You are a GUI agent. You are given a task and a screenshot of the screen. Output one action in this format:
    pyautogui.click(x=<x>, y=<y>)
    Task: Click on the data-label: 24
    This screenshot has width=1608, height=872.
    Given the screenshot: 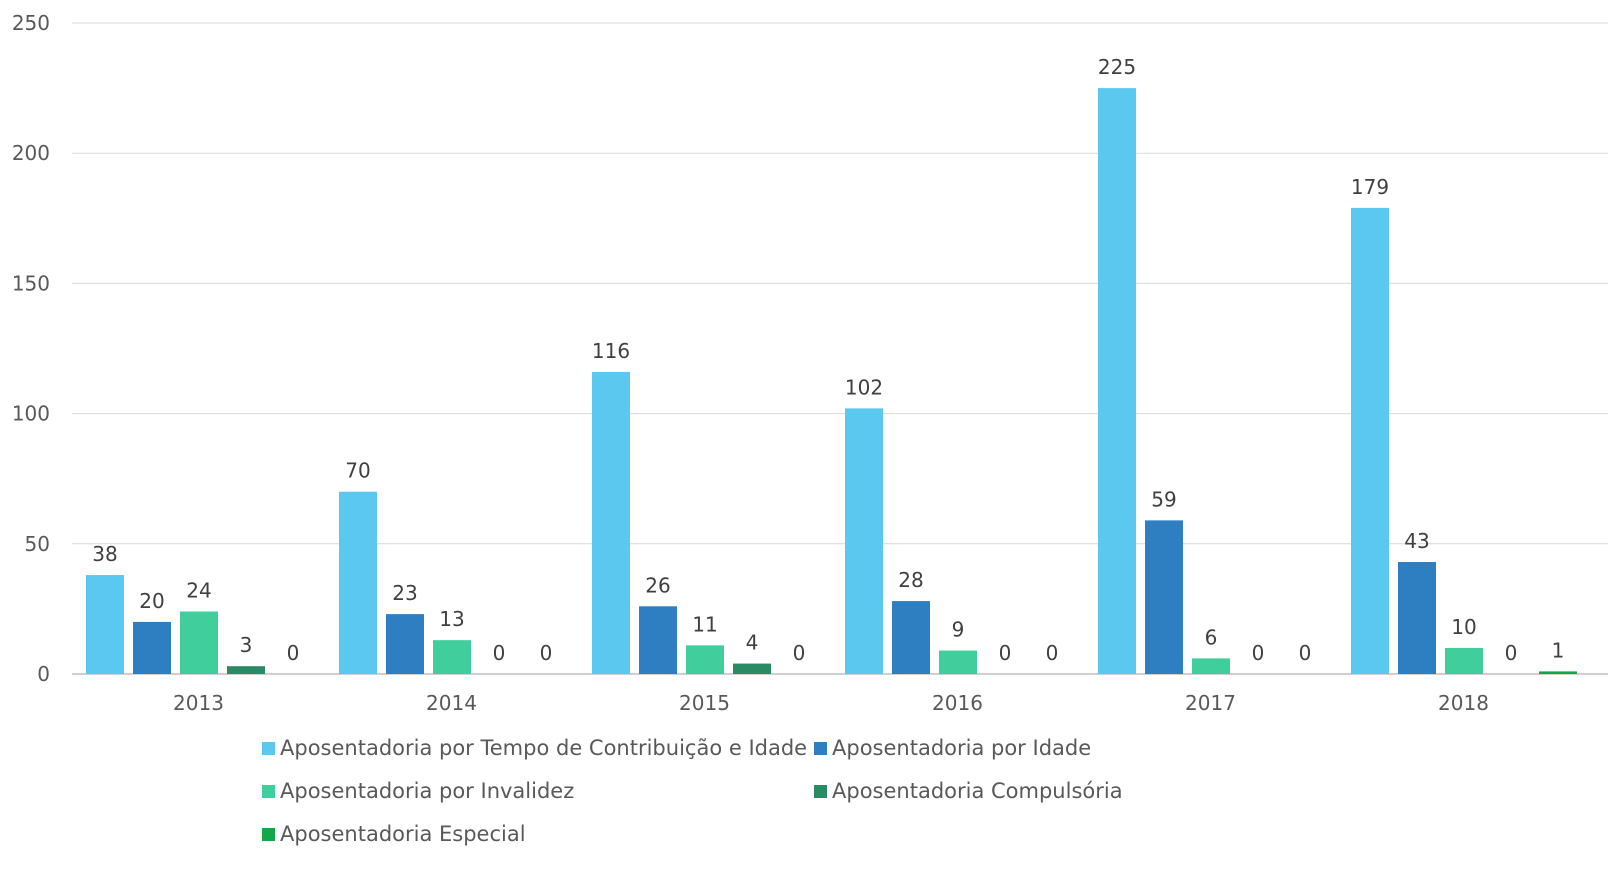 What is the action you would take?
    pyautogui.click(x=198, y=591)
    